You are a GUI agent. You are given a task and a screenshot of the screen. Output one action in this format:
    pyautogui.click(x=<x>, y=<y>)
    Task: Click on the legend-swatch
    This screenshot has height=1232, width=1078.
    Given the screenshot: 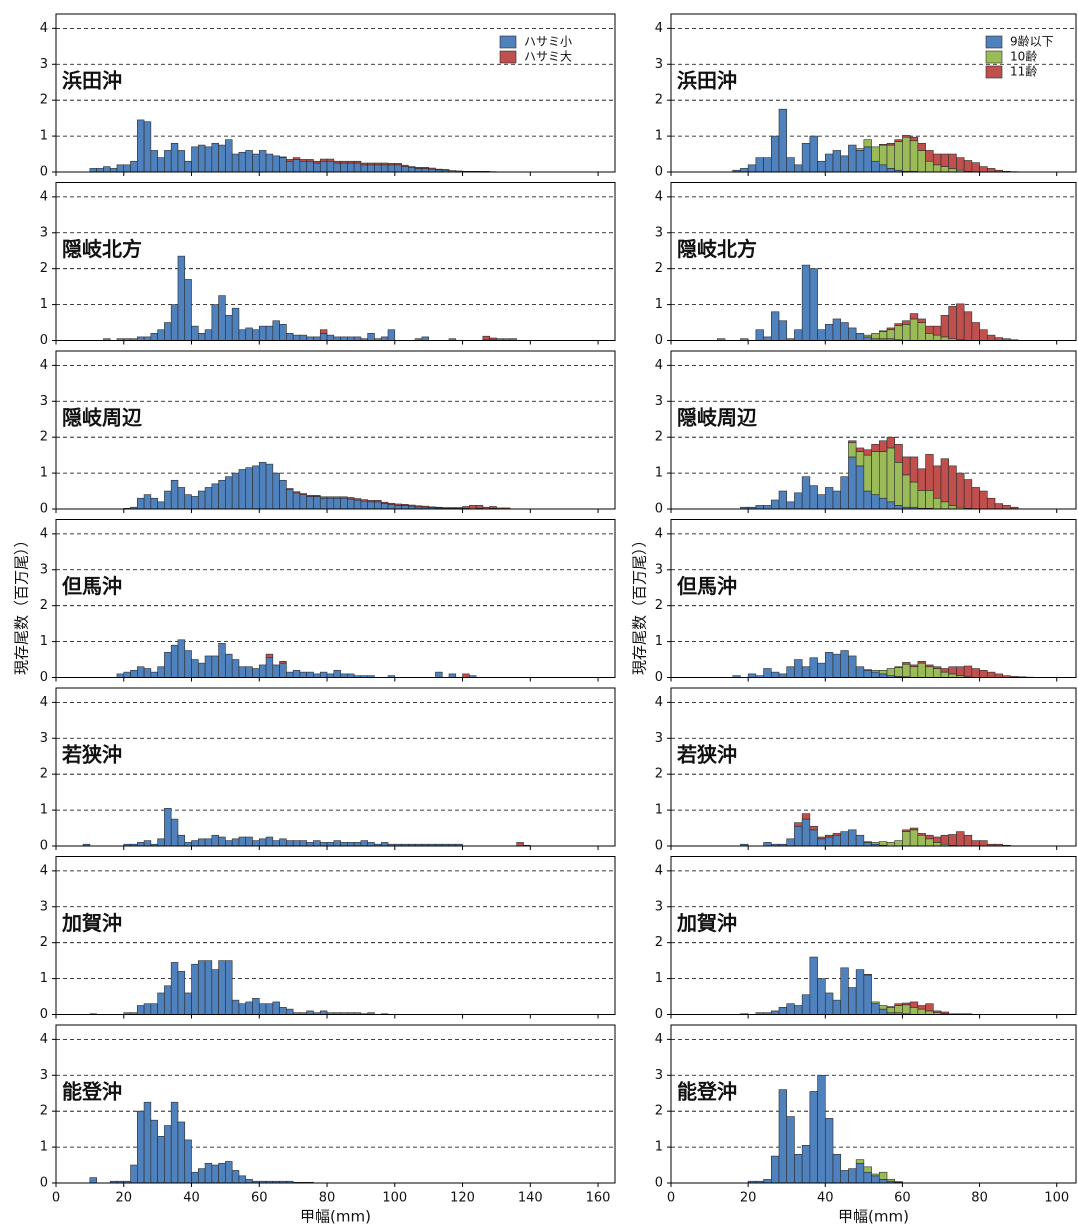 What is the action you would take?
    pyautogui.click(x=508, y=57)
    